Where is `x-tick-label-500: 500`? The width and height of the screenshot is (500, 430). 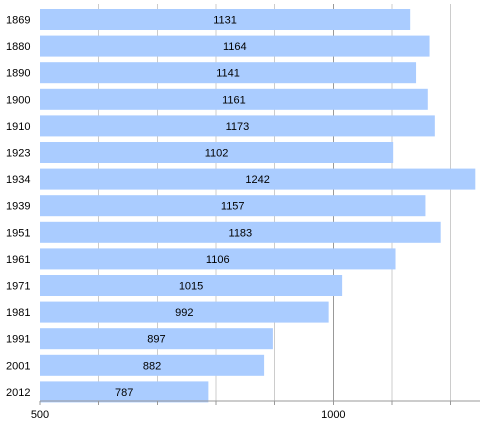 x-tick-label-500: 500 is located at coordinates (40, 415).